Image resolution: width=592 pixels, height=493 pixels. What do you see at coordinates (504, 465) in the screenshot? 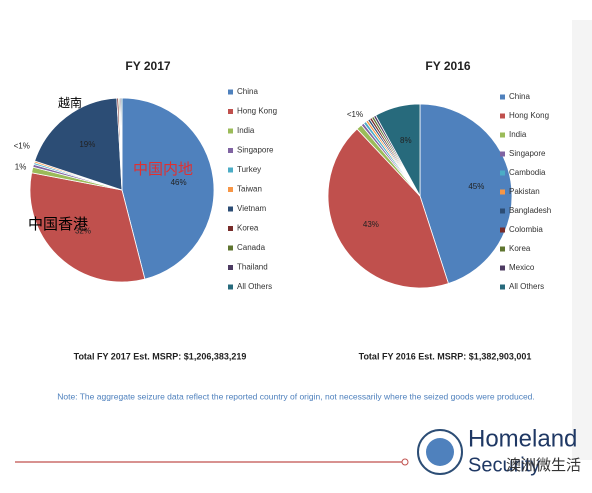
I see `logo-line: Security` at bounding box center [504, 465].